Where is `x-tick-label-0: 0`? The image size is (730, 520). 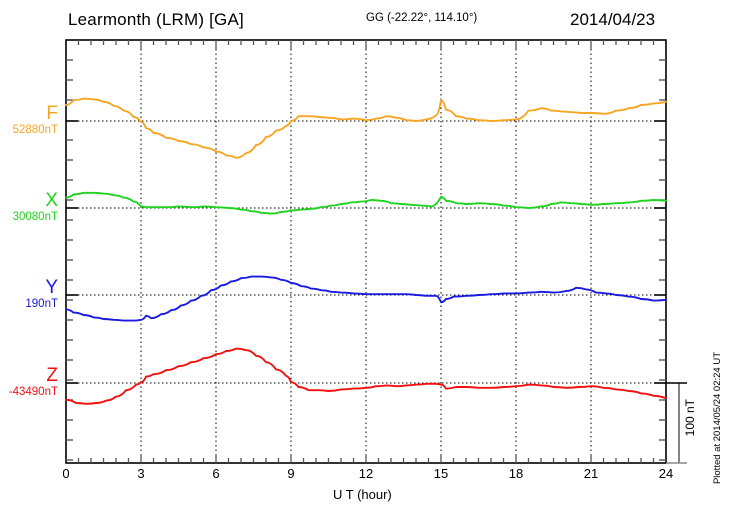 x-tick-label-0: 0 is located at coordinates (66, 473).